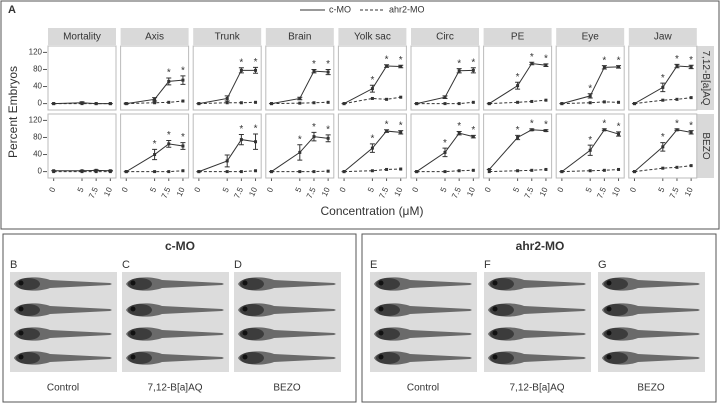 The height and width of the screenshot is (404, 720). I want to click on y-axis-title: Percent Embryos, so click(13, 112).